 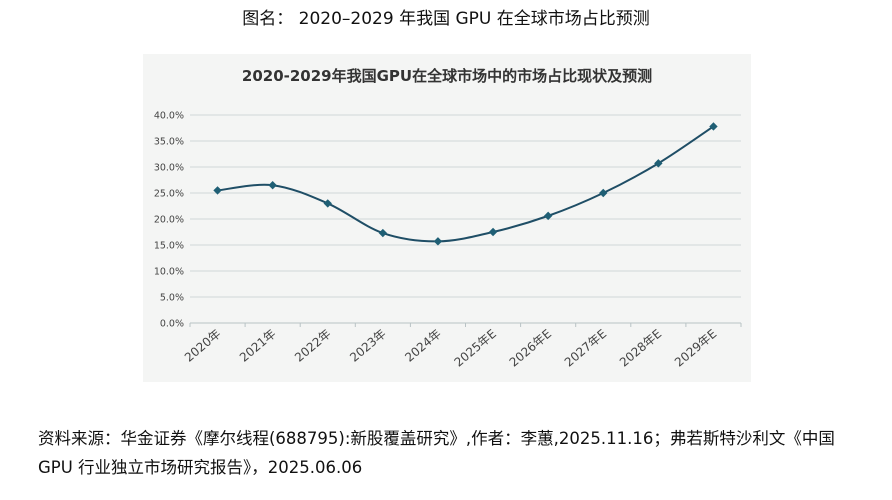 I want to click on x-tick-label: 2020年, so click(x=203, y=346).